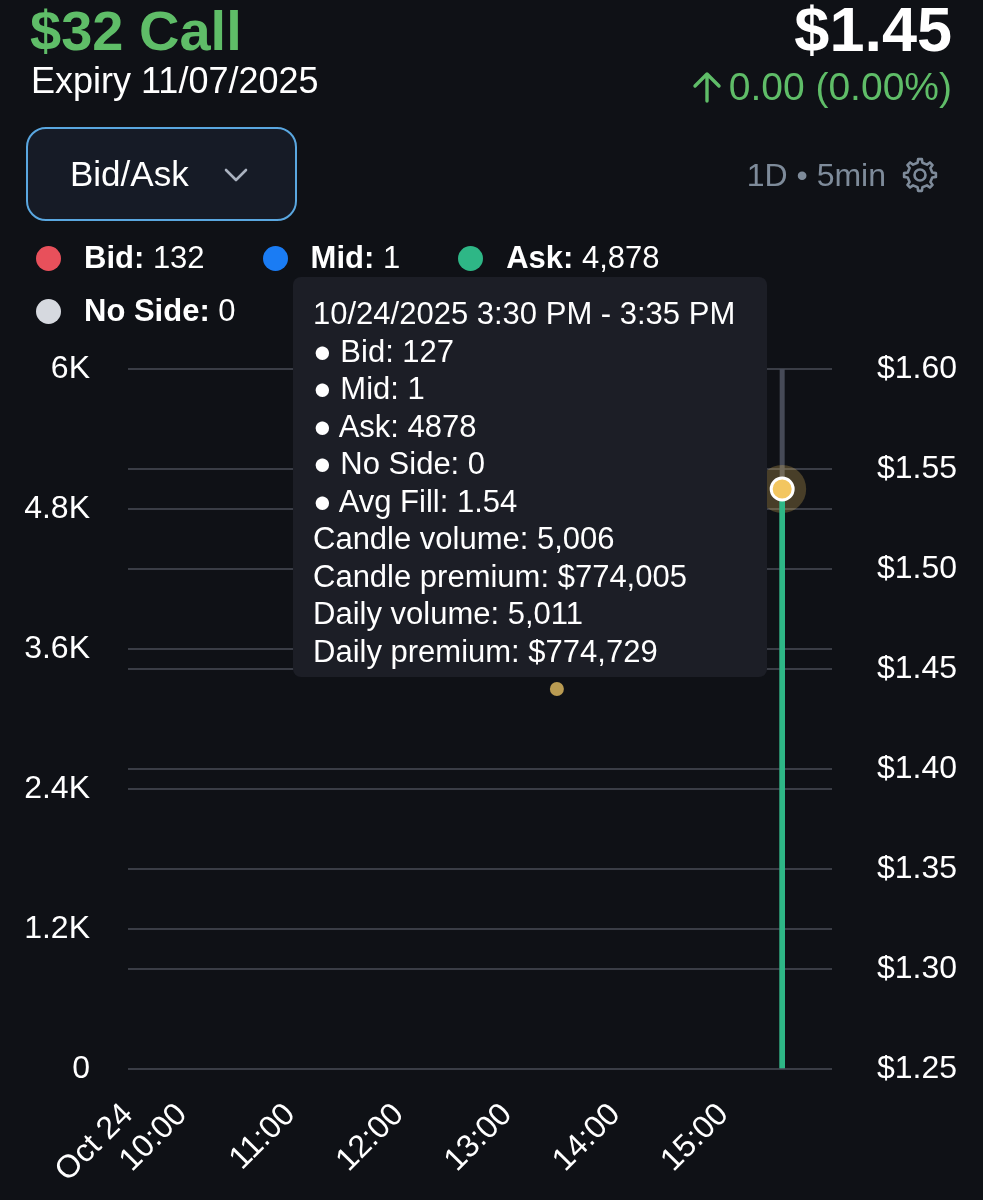 This screenshot has height=1200, width=983. Describe the element at coordinates (583, 257) in the screenshot. I see `legend-label: Ask: 4,878` at that location.